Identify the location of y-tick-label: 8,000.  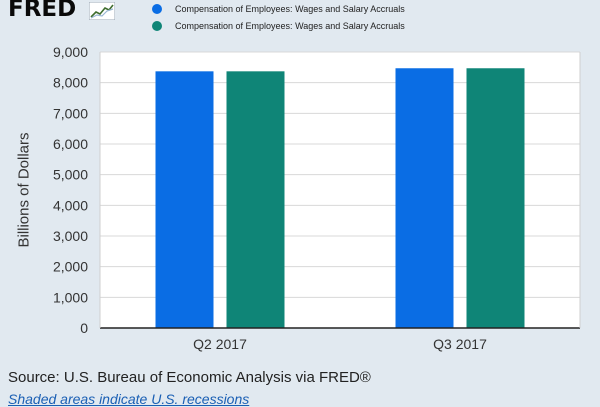
(70, 83).